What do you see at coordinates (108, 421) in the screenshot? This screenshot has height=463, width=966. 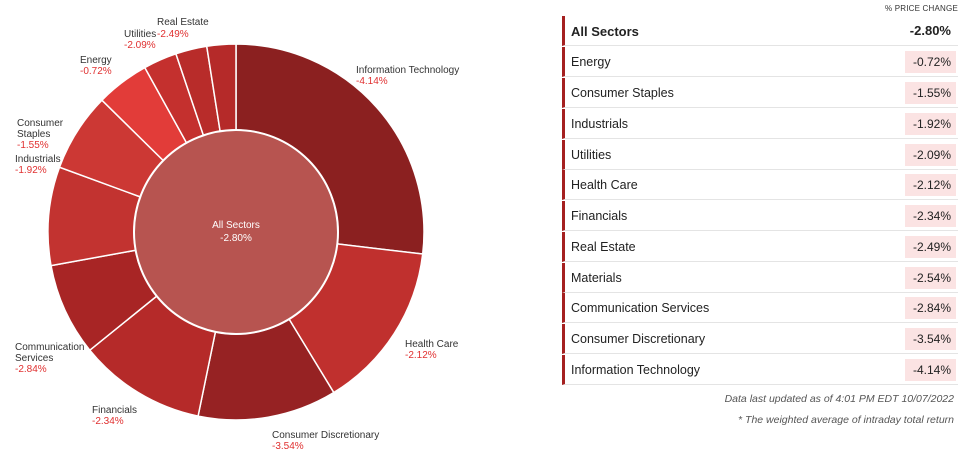 I see `slice-label-value: -2.34%` at bounding box center [108, 421].